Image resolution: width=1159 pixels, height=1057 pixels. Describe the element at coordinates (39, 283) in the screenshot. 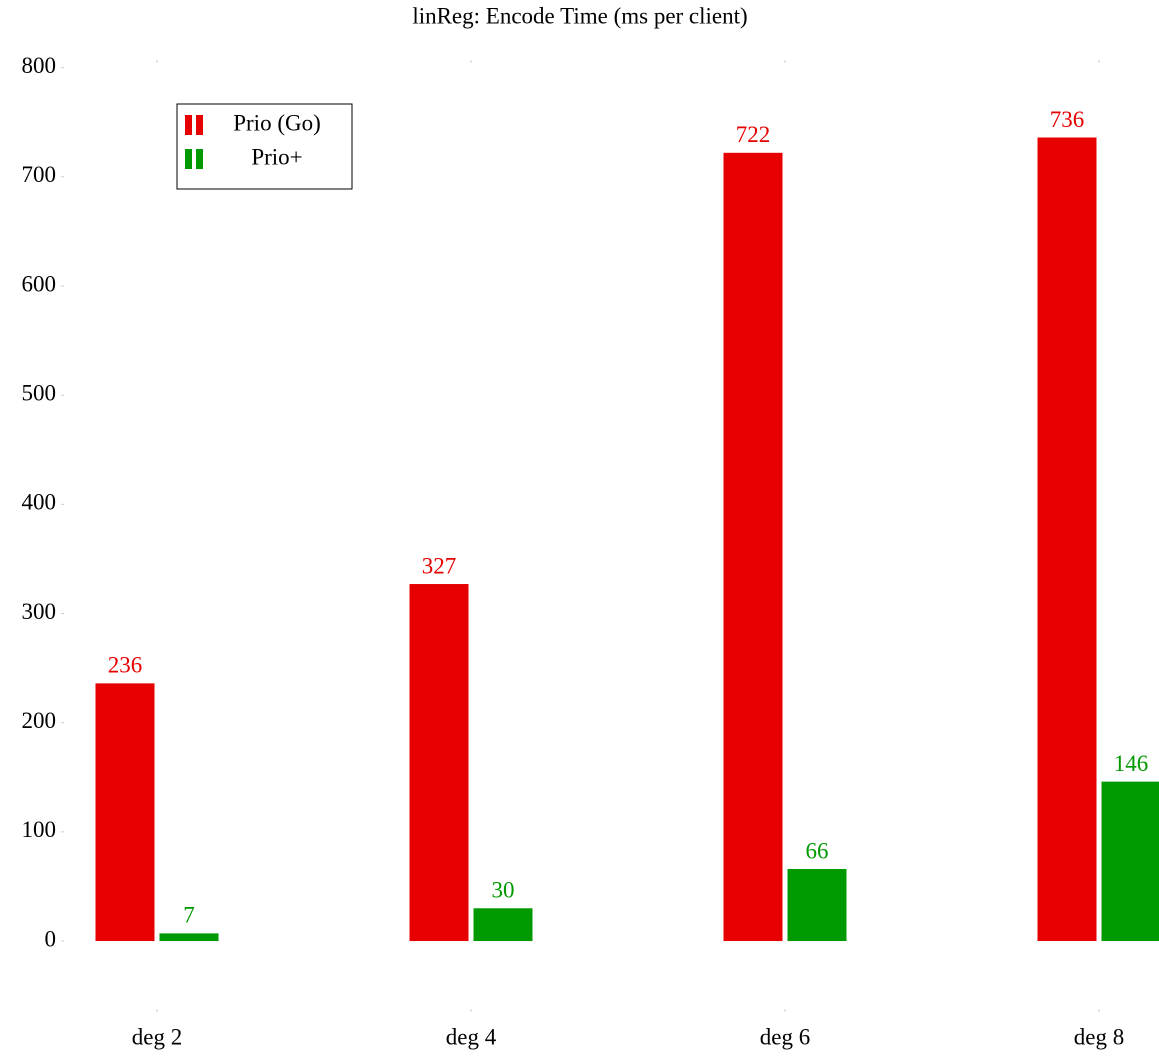

I see `y-tick-label: 600` at that location.